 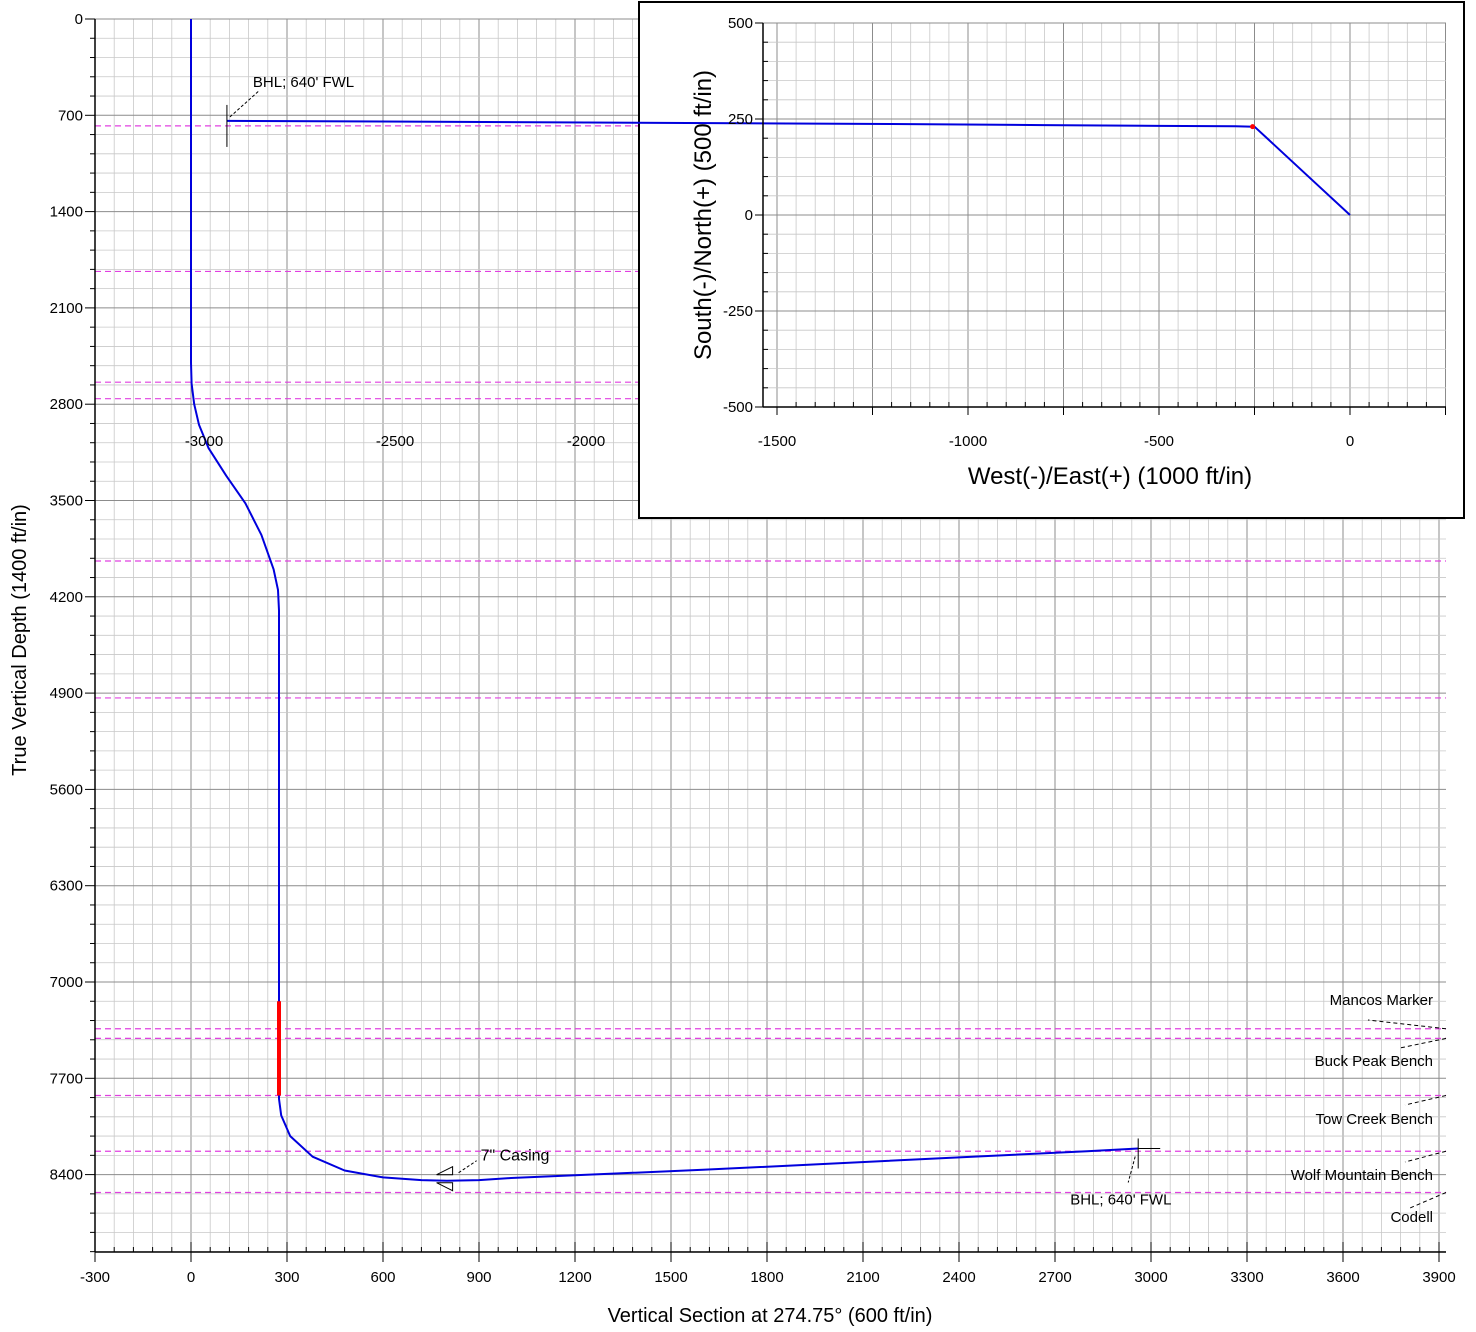 I want to click on inset-x-tick-label: 0, so click(x=1350, y=441).